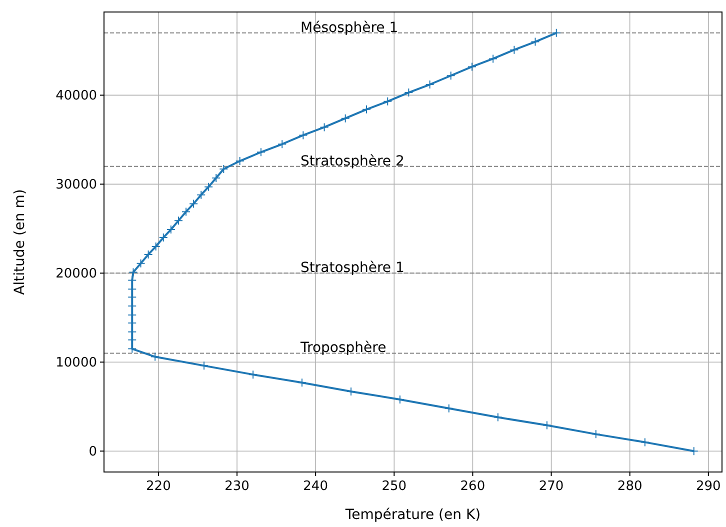  What do you see at coordinates (349, 28) in the screenshot?
I see `ref-line-label: Mésosphère 1` at bounding box center [349, 28].